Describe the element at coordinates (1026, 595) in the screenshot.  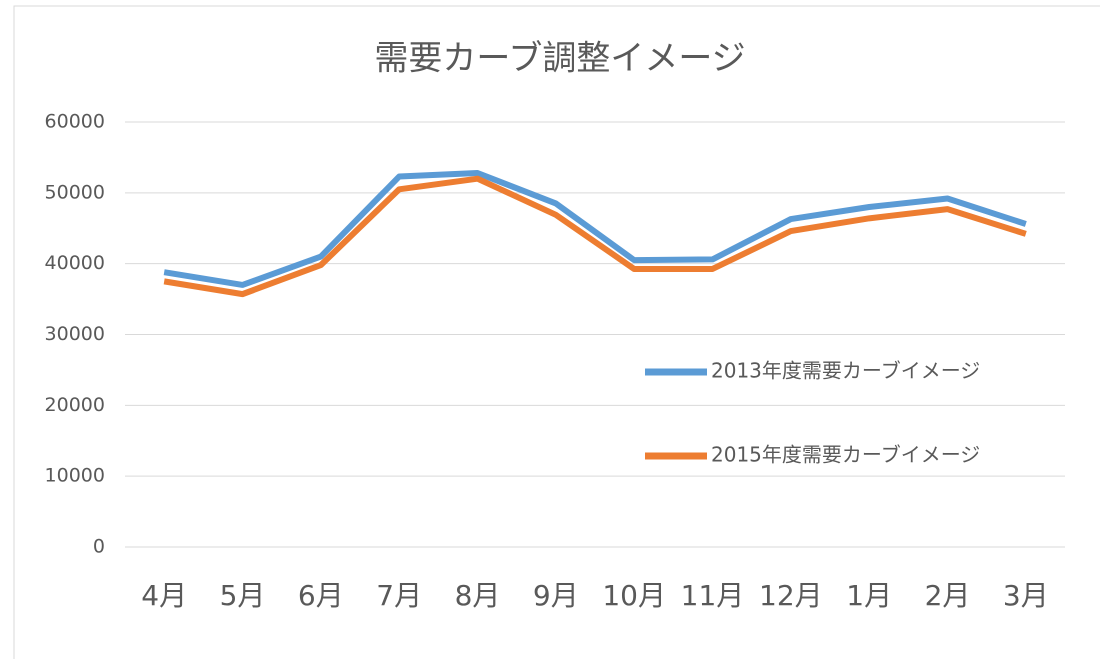
I see `x-tick-label: 3月` at that location.